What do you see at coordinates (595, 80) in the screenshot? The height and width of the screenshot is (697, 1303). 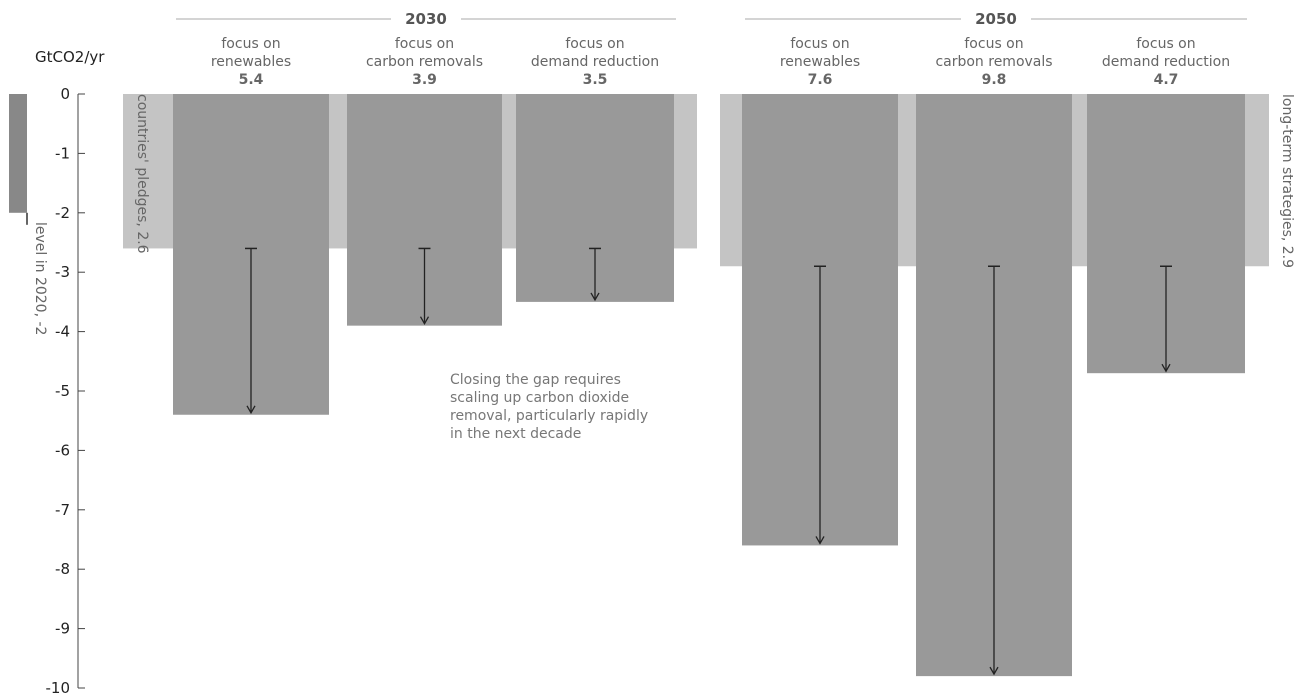 I see `bar-value-label: 3.5` at bounding box center [595, 80].